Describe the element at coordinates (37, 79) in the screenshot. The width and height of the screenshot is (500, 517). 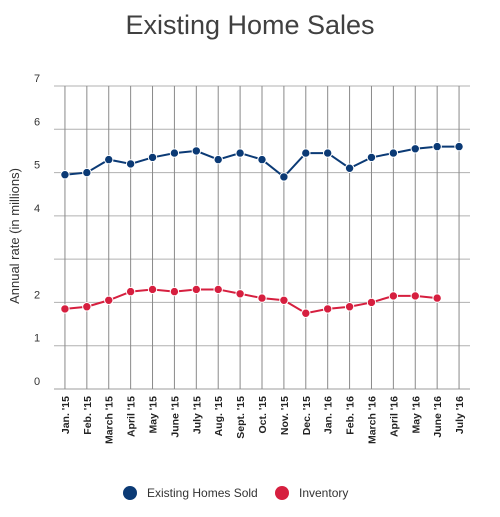
I see `y-tick-label: 7` at that location.